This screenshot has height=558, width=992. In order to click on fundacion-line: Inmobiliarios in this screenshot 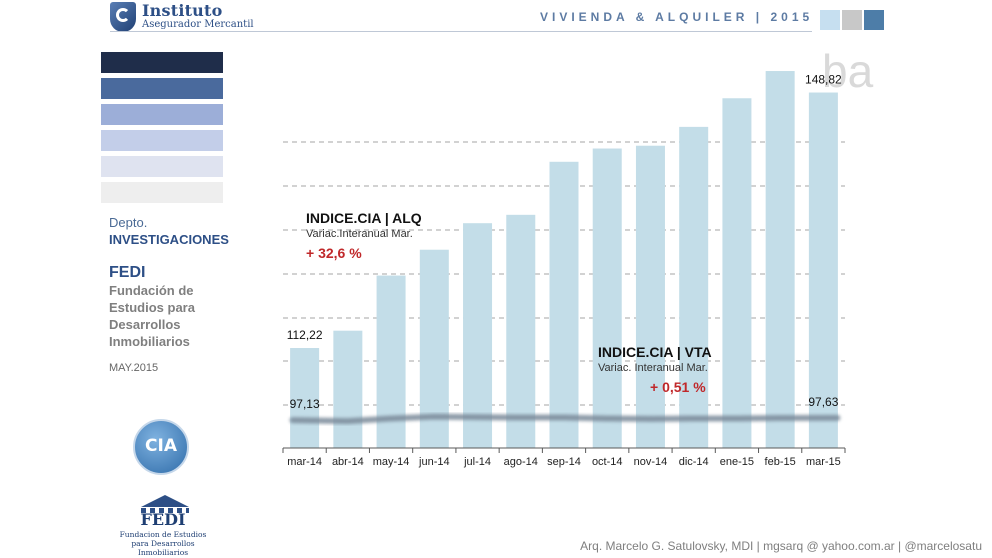, I will do `click(149, 341)`.